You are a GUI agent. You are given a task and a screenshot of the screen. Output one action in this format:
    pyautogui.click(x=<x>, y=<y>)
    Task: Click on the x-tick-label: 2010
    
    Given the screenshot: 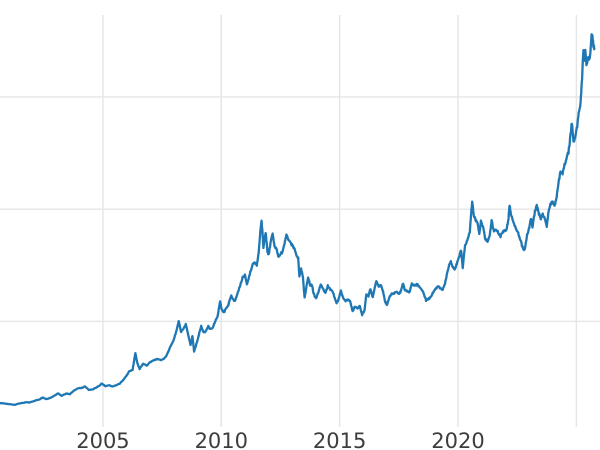 What is the action you would take?
    pyautogui.click(x=221, y=439)
    